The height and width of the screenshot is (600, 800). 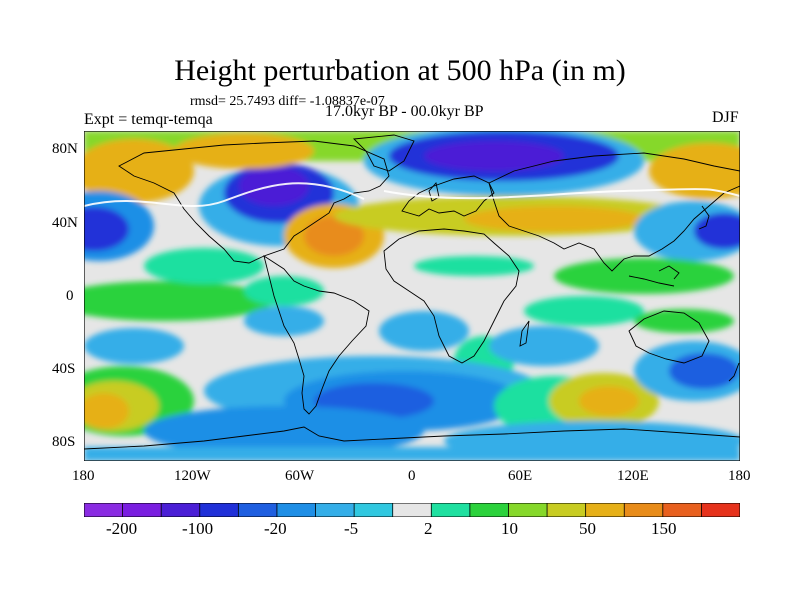 What do you see at coordinates (64, 369) in the screenshot?
I see `lat-label-40s: 40S` at bounding box center [64, 369].